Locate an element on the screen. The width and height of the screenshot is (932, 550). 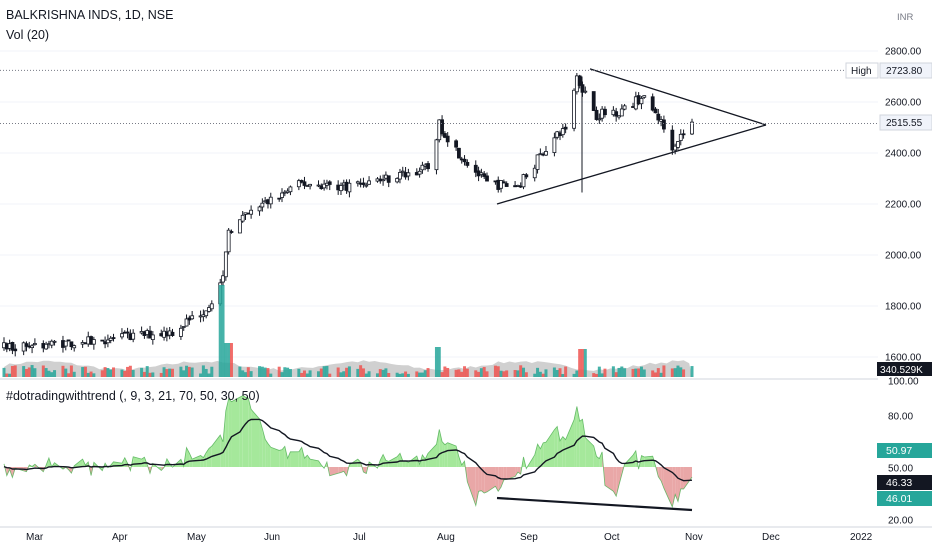
price-tick-label: 2200.00 is located at coordinates (903, 205).